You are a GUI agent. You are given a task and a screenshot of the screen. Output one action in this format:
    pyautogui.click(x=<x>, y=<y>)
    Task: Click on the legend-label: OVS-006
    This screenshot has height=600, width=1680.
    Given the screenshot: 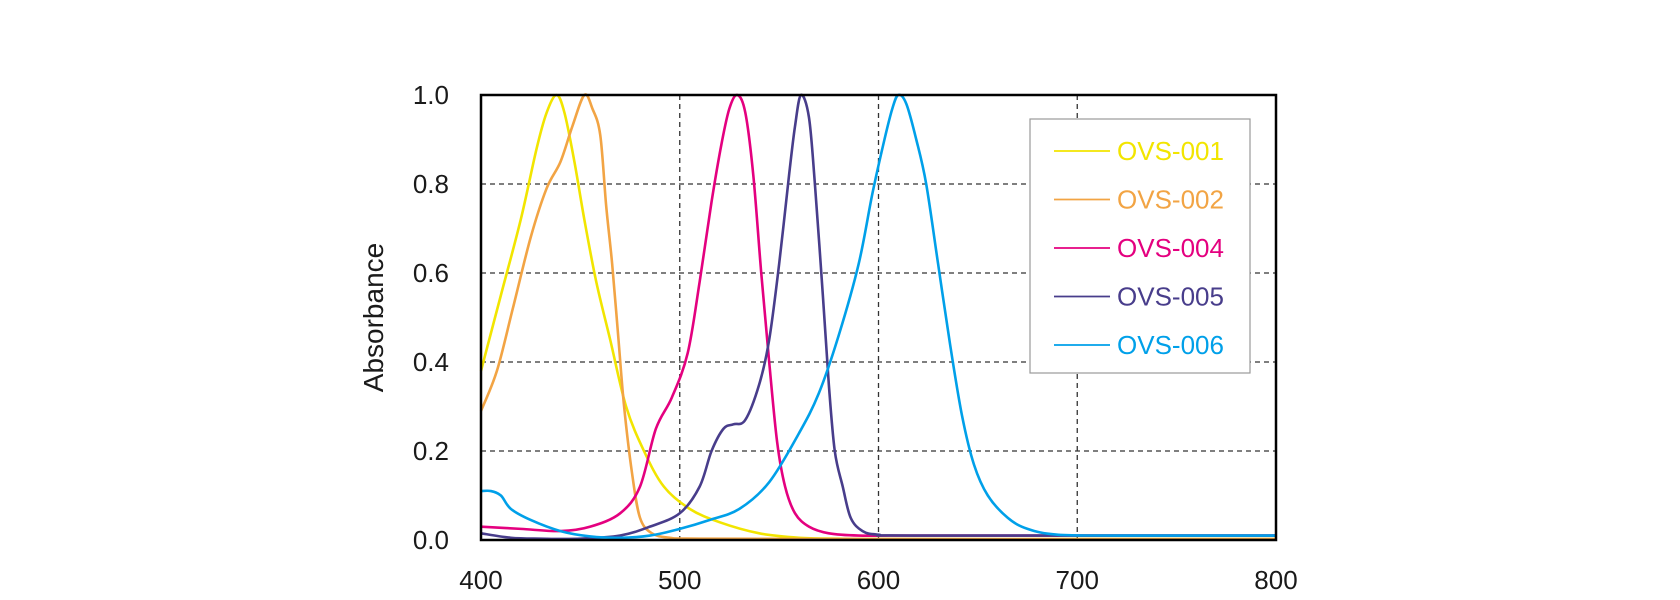 What is the action you would take?
    pyautogui.click(x=1170, y=345)
    